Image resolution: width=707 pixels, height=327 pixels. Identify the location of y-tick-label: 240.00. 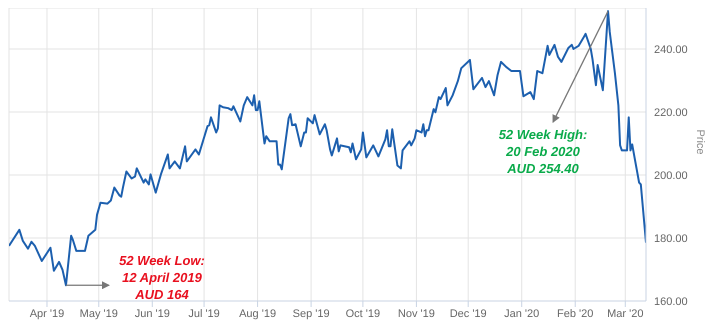
(671, 50).